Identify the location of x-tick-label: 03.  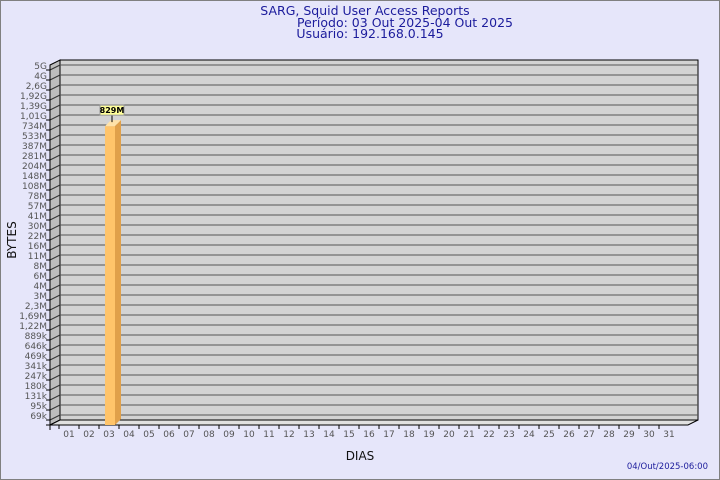
(108, 435).